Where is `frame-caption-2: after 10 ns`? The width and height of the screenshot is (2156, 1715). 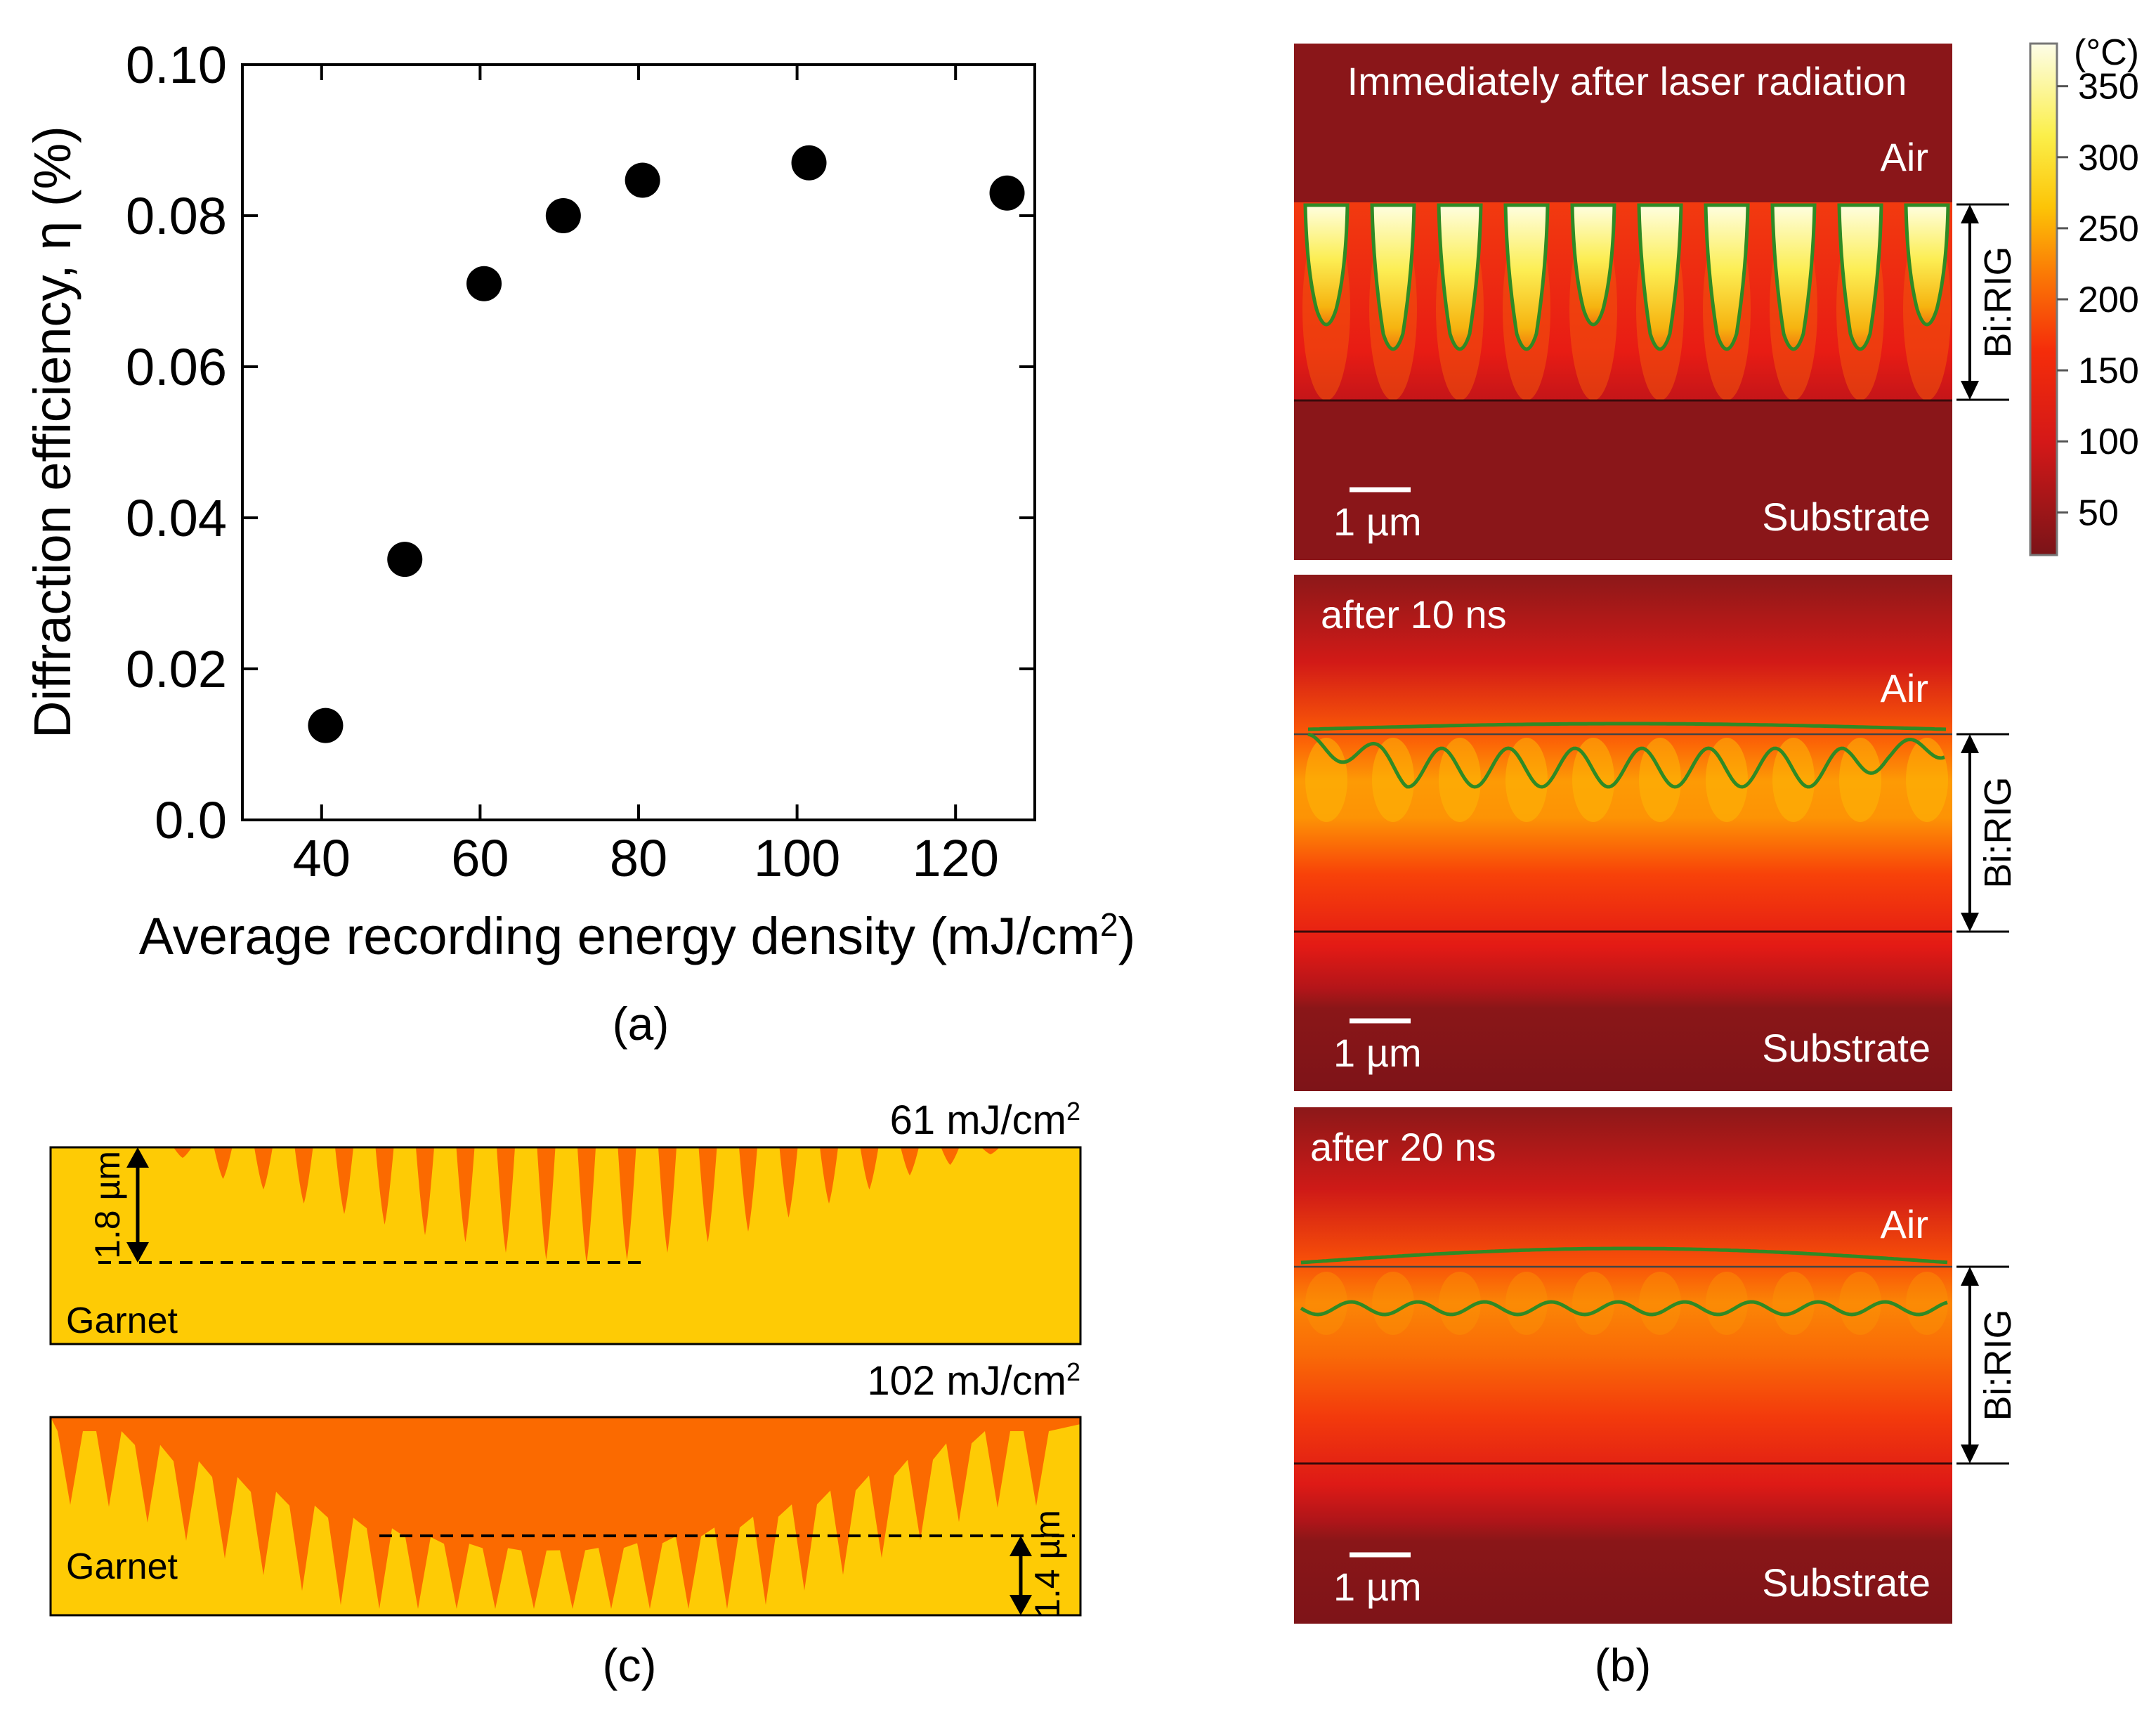
frame-caption-2: after 10 ns is located at coordinates (1414, 614).